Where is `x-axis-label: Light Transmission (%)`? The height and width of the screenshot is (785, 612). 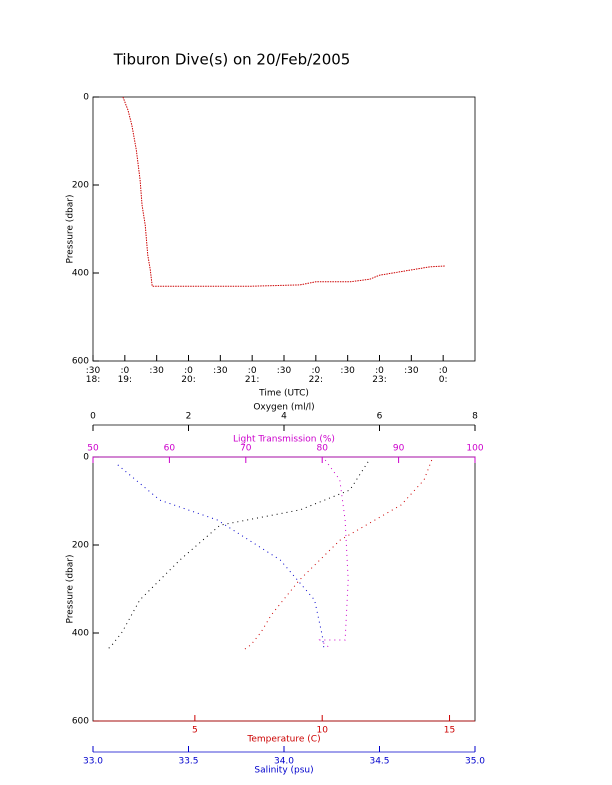
x-axis-label: Light Transmission (%) is located at coordinates (284, 440).